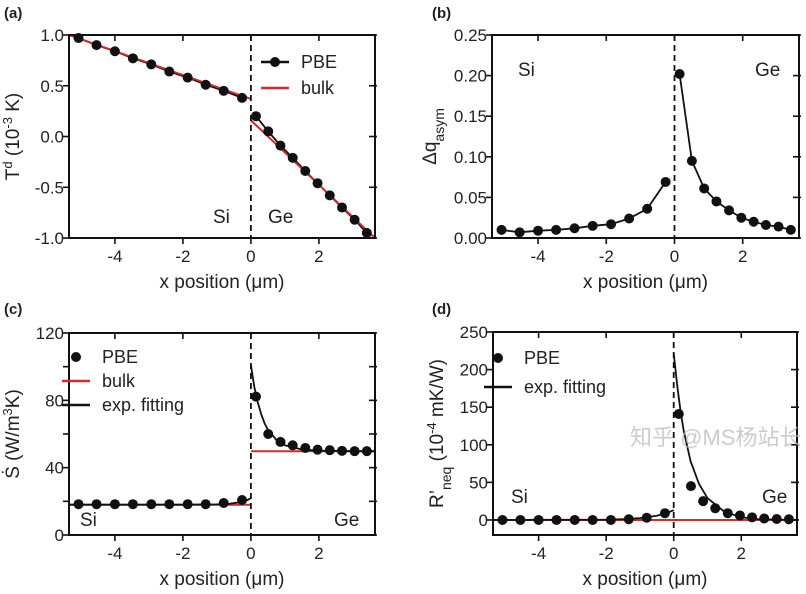 This screenshot has width=806, height=594. What do you see at coordinates (222, 434) in the screenshot?
I see `plot-frame` at bounding box center [222, 434].